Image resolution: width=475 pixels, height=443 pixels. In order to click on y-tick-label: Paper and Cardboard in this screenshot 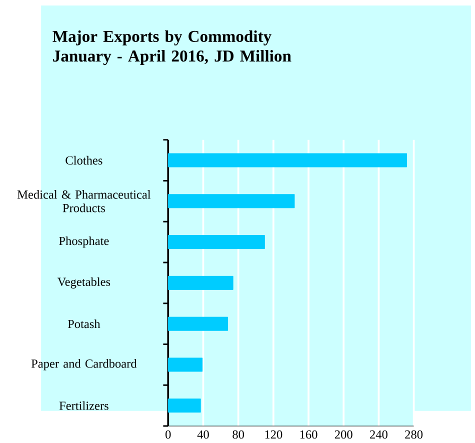, I will do `click(84, 364)`.